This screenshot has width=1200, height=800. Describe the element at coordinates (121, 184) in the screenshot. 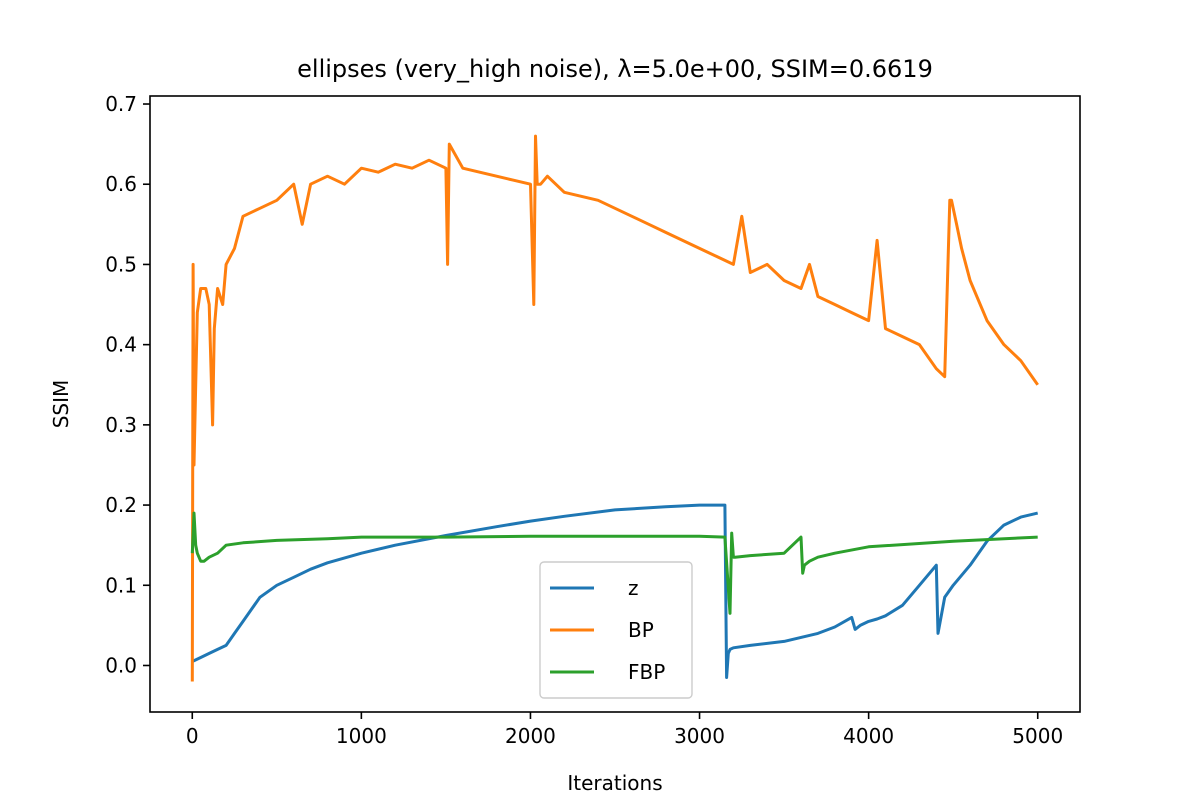

I see `y-tick-label: 0.6` at that location.